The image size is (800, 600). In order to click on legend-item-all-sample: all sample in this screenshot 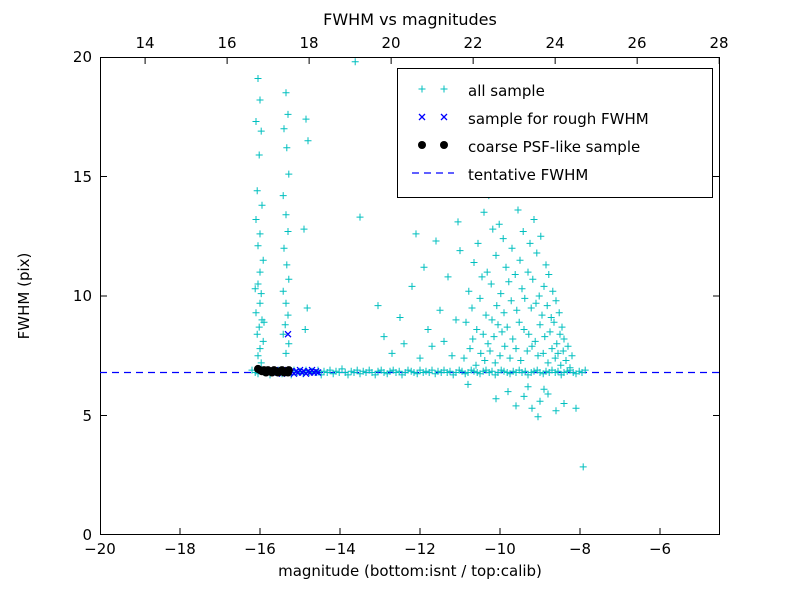, I will do `click(555, 91)`.